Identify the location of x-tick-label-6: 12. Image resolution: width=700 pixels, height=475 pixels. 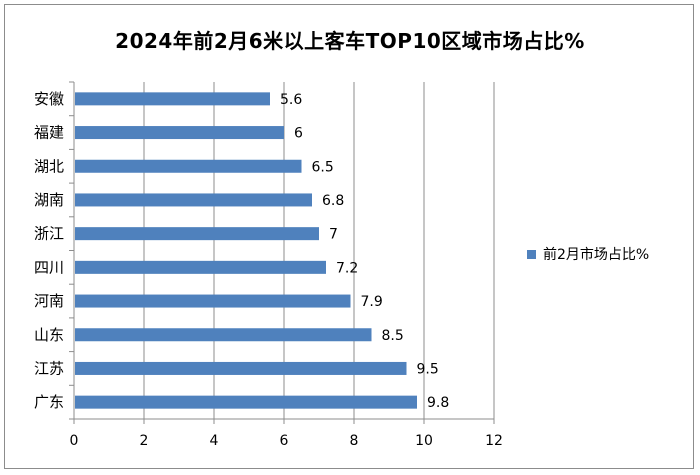
(494, 441).